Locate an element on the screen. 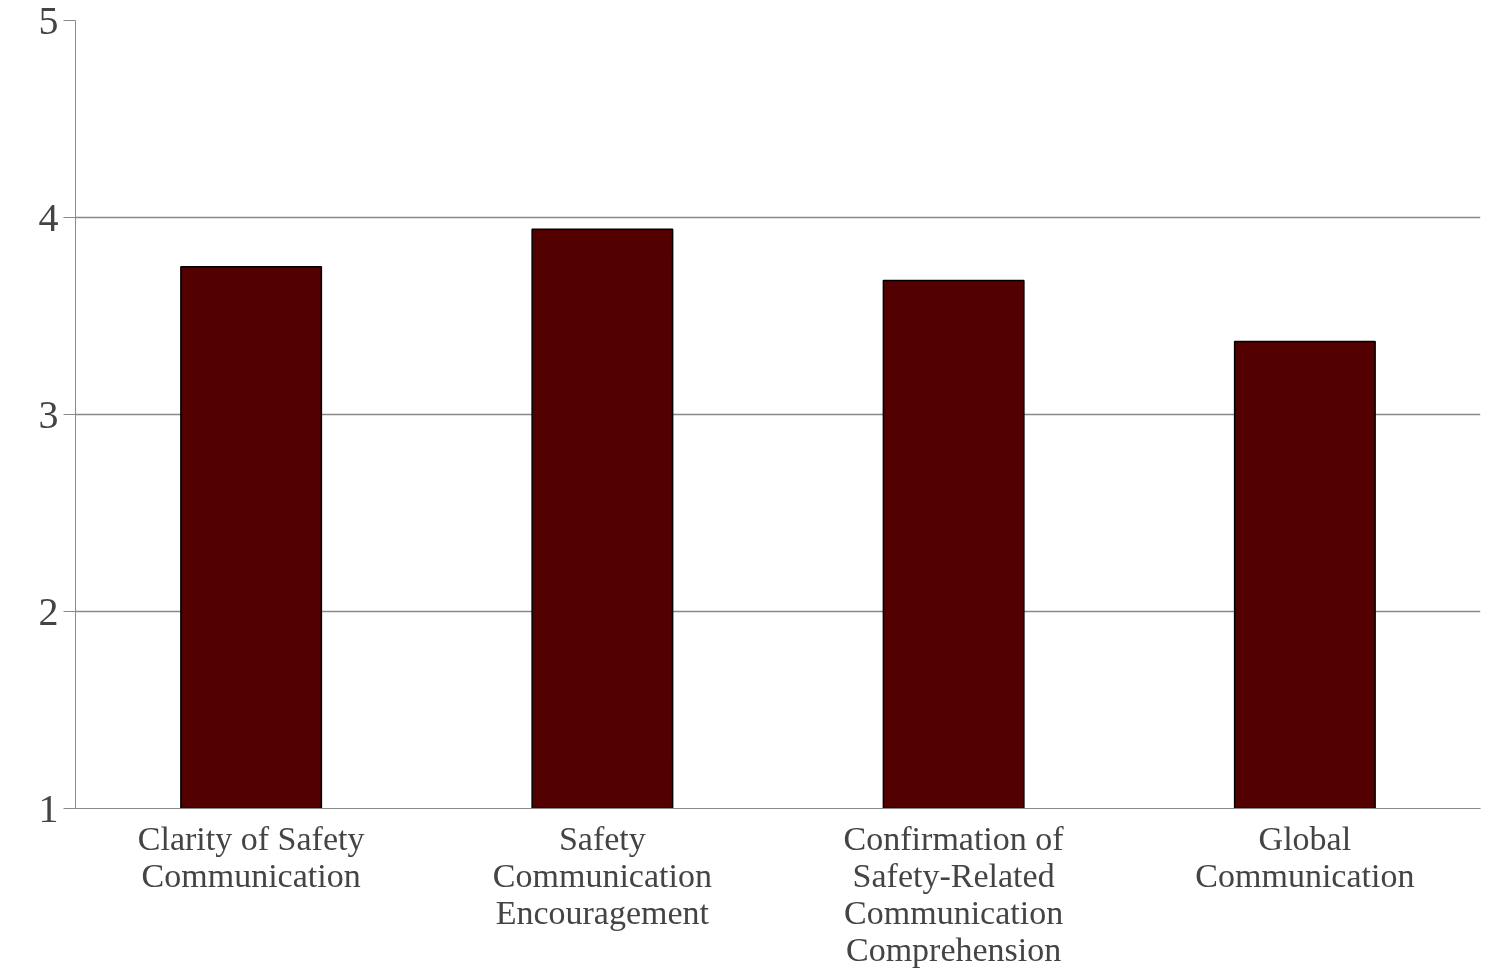 The width and height of the screenshot is (1493, 976). y-tick-label: 4 is located at coordinates (48, 217).